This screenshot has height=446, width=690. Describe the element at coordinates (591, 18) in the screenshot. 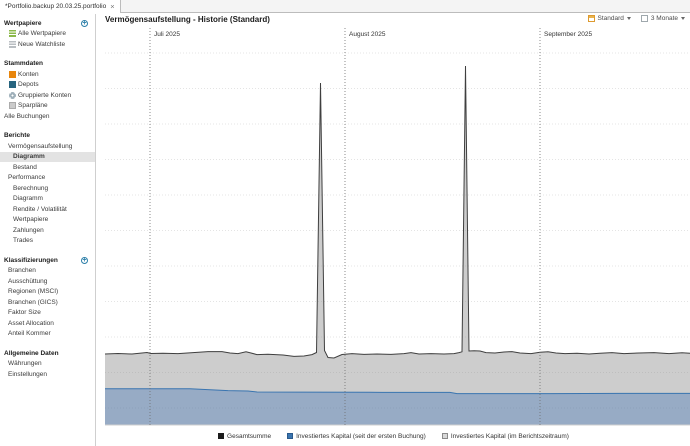

I see `layout-icon` at that location.